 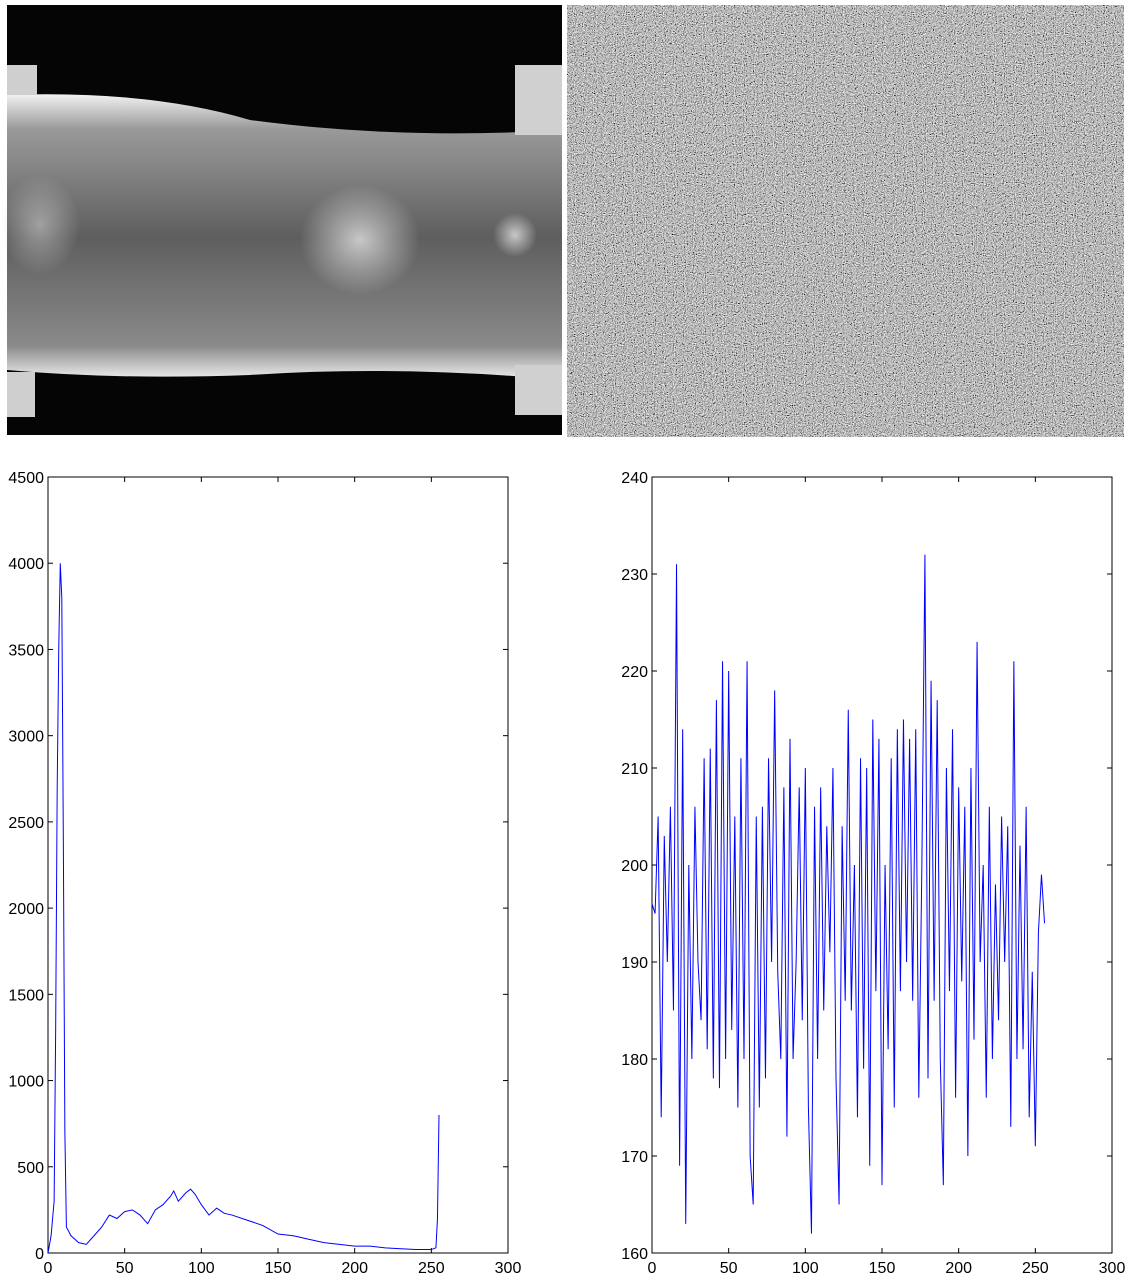 I want to click on y-tick-label: 240, so click(x=634, y=478).